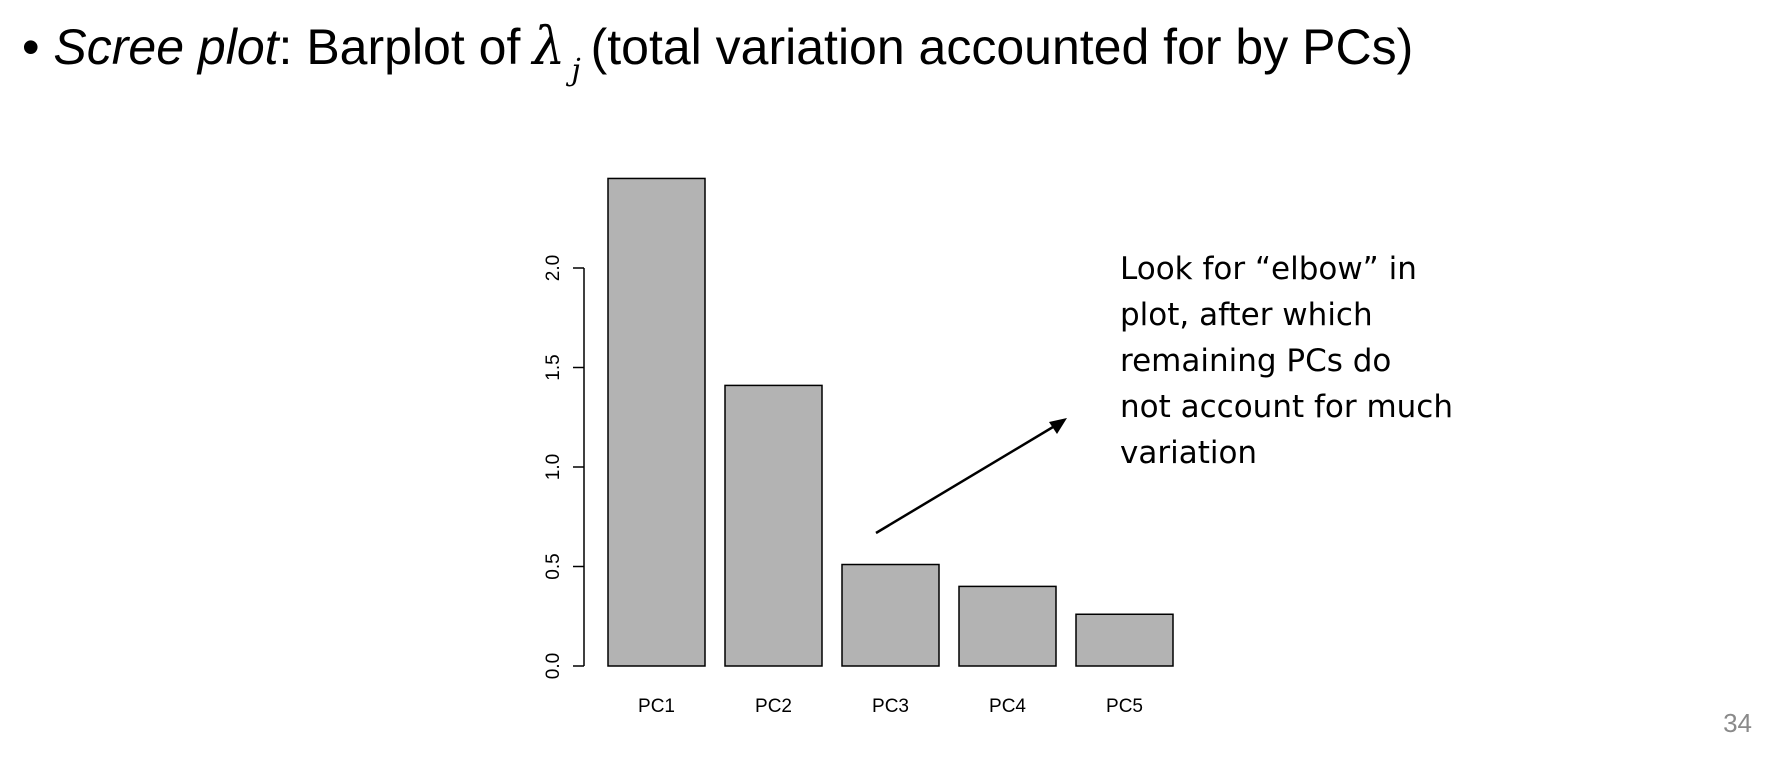  What do you see at coordinates (1124, 706) in the screenshot?
I see `x-tick-label: PC5` at bounding box center [1124, 706].